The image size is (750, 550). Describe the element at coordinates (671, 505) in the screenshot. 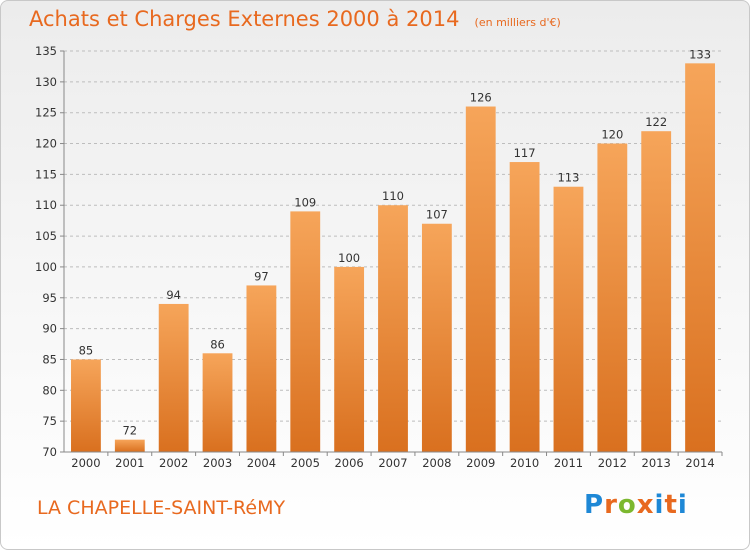

I see `logo-letter: t` at that location.